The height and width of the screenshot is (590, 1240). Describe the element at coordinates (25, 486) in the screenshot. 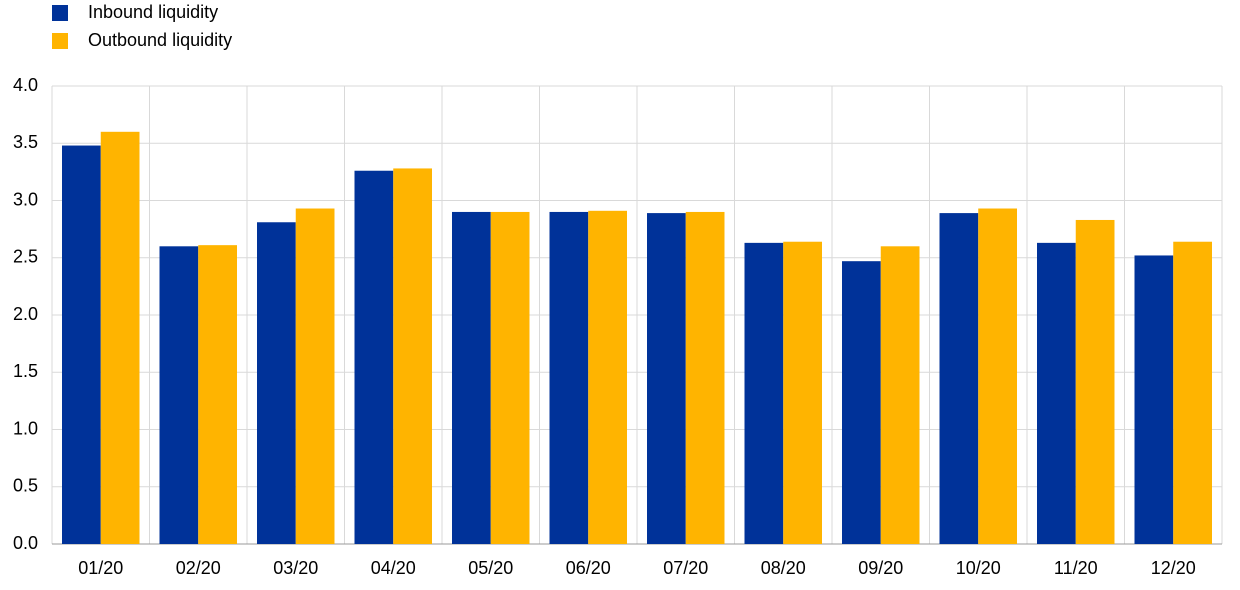

I see `y-tick-label: 0.5` at that location.